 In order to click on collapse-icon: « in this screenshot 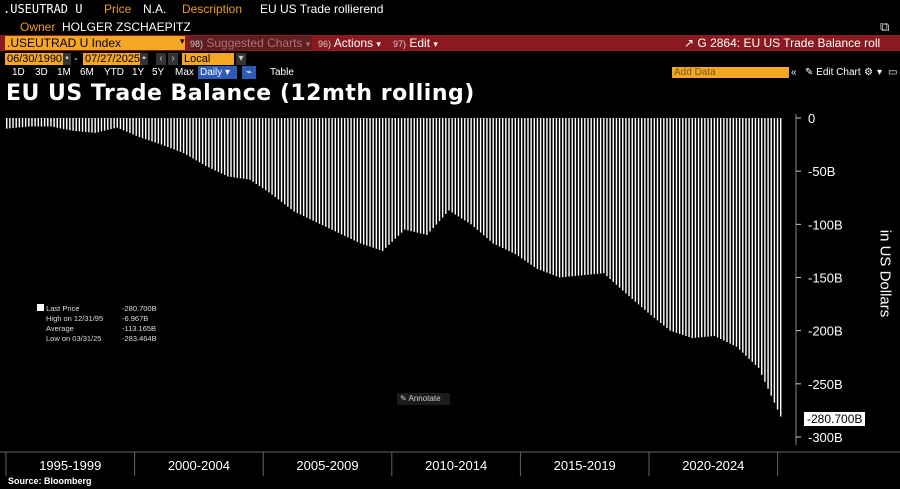, I will do `click(794, 72)`.